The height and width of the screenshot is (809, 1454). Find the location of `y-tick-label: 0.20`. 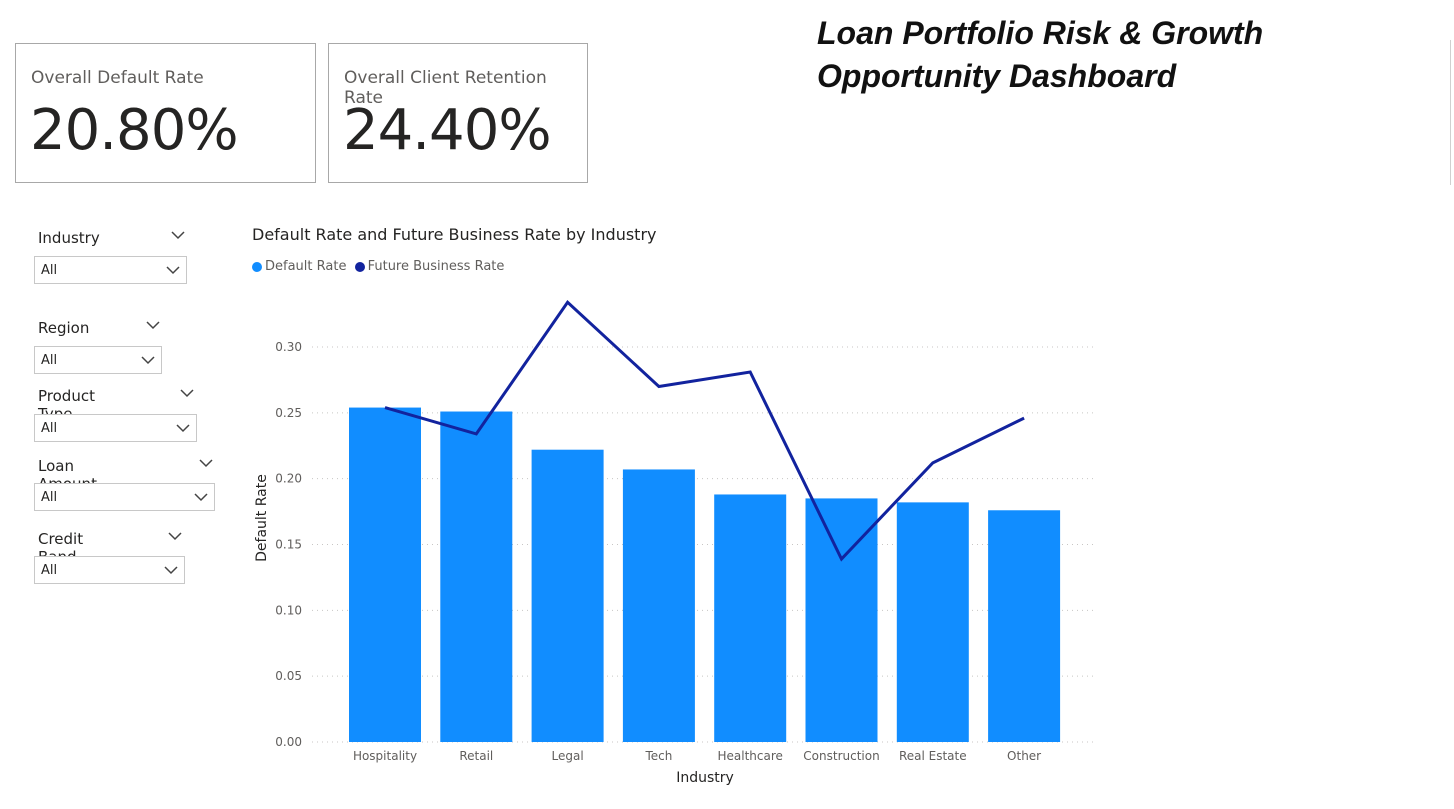

y-tick-label: 0.20 is located at coordinates (288, 479).